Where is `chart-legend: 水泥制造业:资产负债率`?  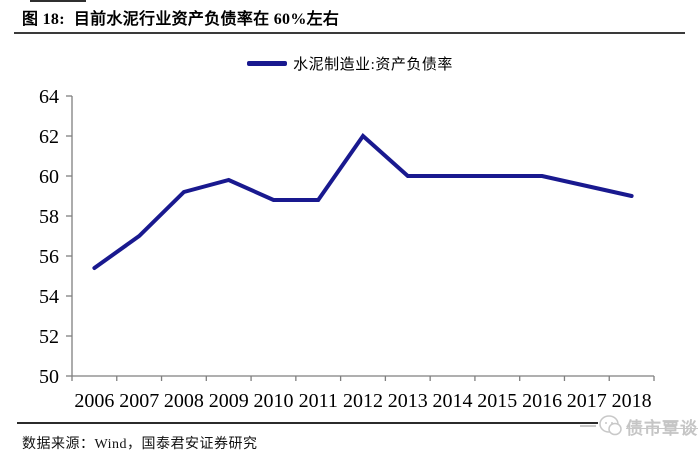
chart-legend: 水泥制造业:资产负债率 is located at coordinates (350, 63).